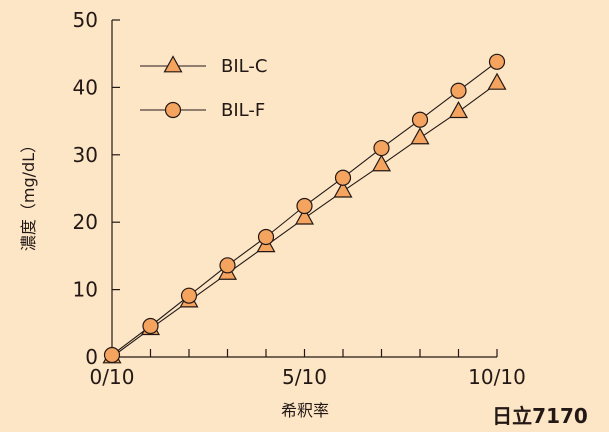  I want to click on y-tick-label: 0, so click(91, 357).